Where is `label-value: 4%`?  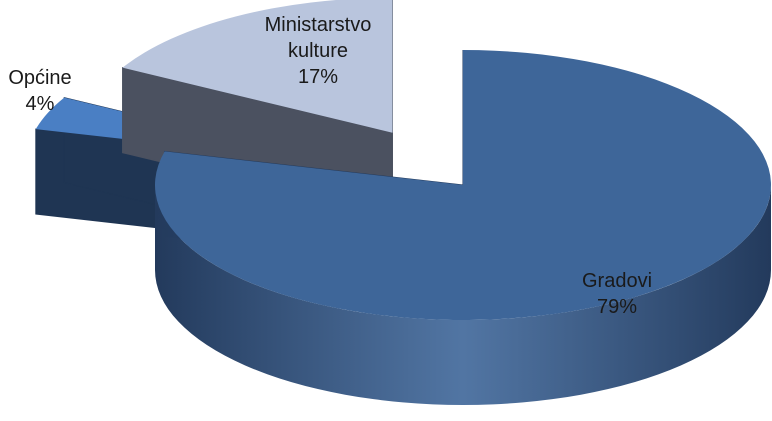
label-value: 4% is located at coordinates (40, 104).